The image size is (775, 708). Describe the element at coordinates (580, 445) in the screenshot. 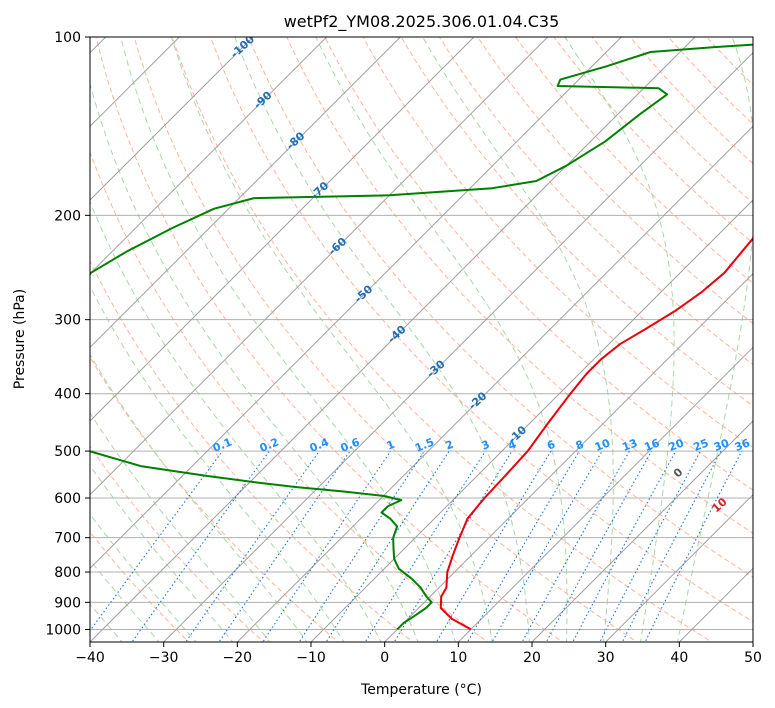

I see `mixing-ratio-label: 8` at that location.